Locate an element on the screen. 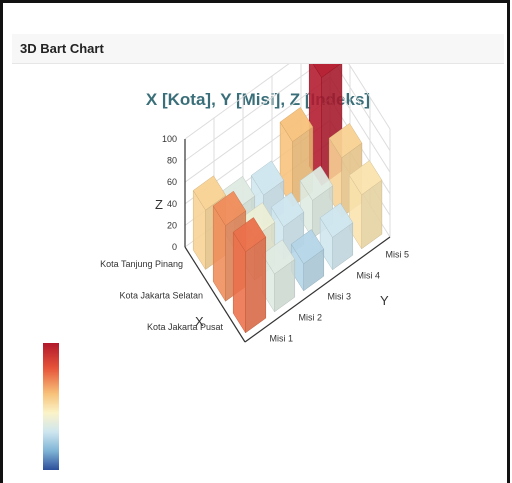 This screenshot has width=512, height=483. y-tick-label: Misi 4 is located at coordinates (369, 276).